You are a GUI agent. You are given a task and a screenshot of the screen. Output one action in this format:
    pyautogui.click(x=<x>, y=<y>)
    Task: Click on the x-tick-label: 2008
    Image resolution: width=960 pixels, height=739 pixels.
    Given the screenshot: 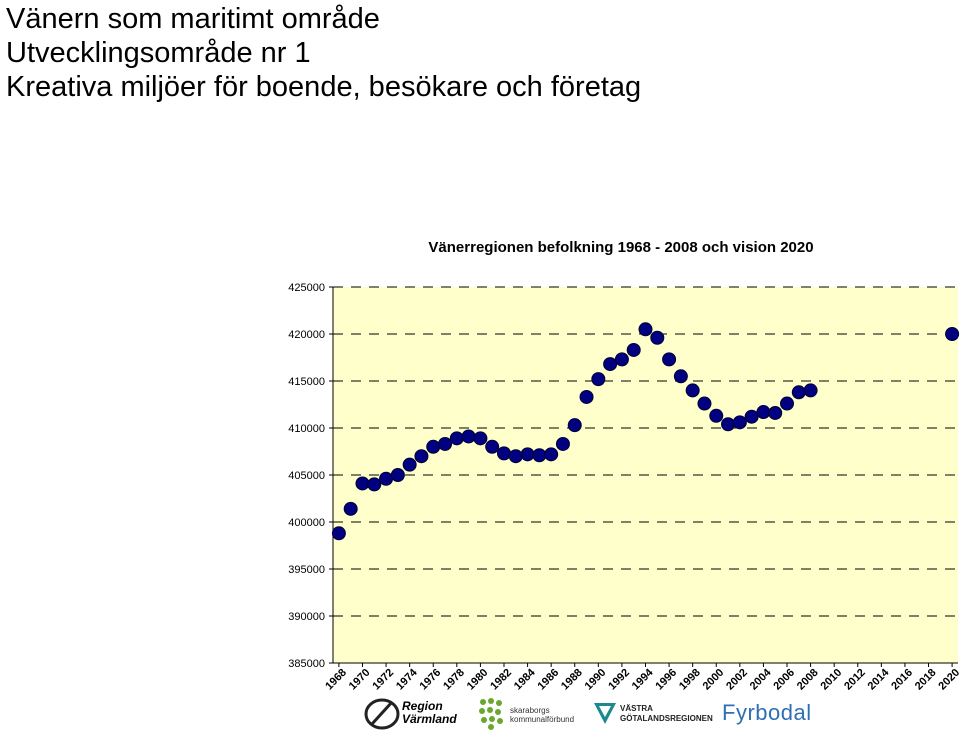 What is the action you would take?
    pyautogui.click(x=808, y=680)
    